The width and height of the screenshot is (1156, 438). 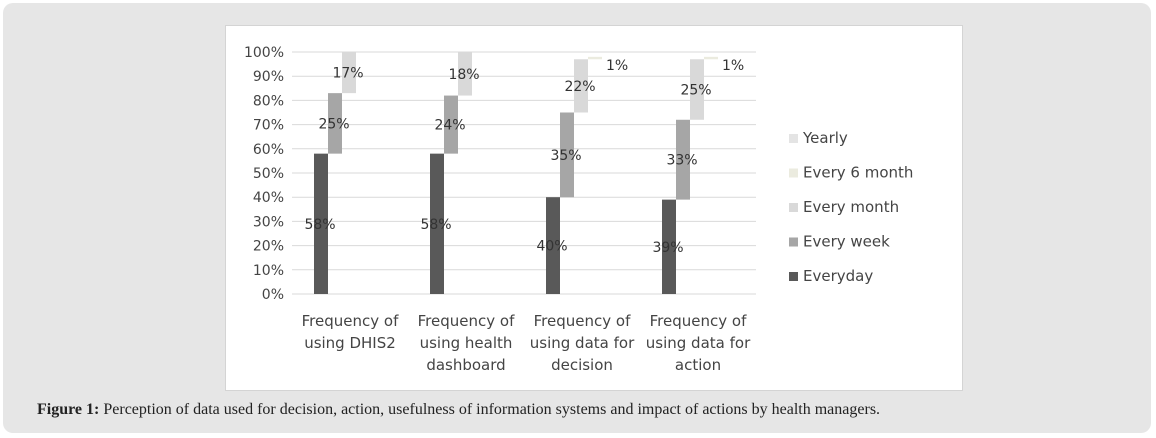 I want to click on legend-label: Every week, so click(x=846, y=242).